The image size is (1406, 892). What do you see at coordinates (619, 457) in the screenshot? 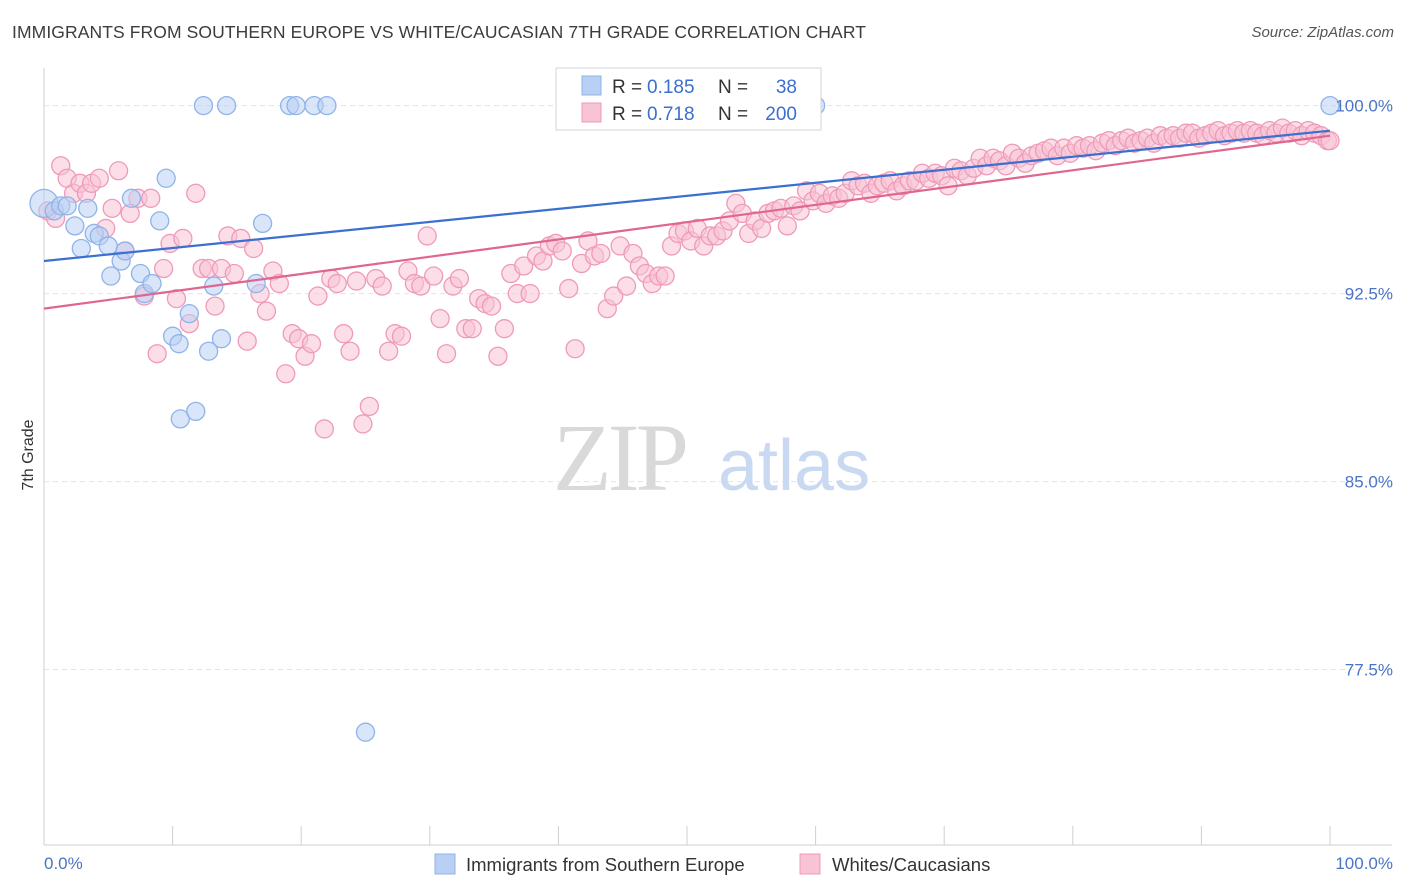
I see `watermark-zip: ZIP` at bounding box center [619, 457].